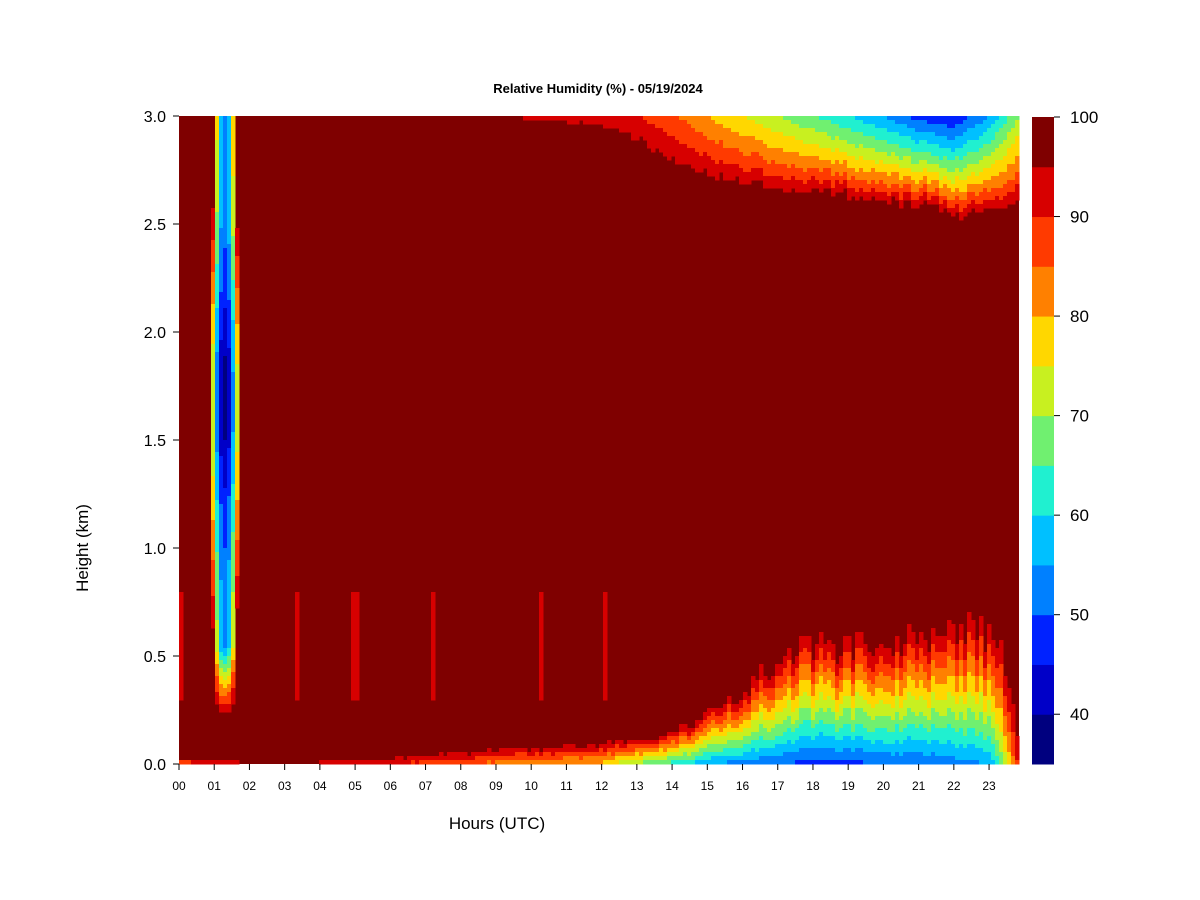 The height and width of the screenshot is (900, 1200). Describe the element at coordinates (598, 88) in the screenshot. I see `chart-title: Relative Humidity (%) - 05/19/2024` at that location.